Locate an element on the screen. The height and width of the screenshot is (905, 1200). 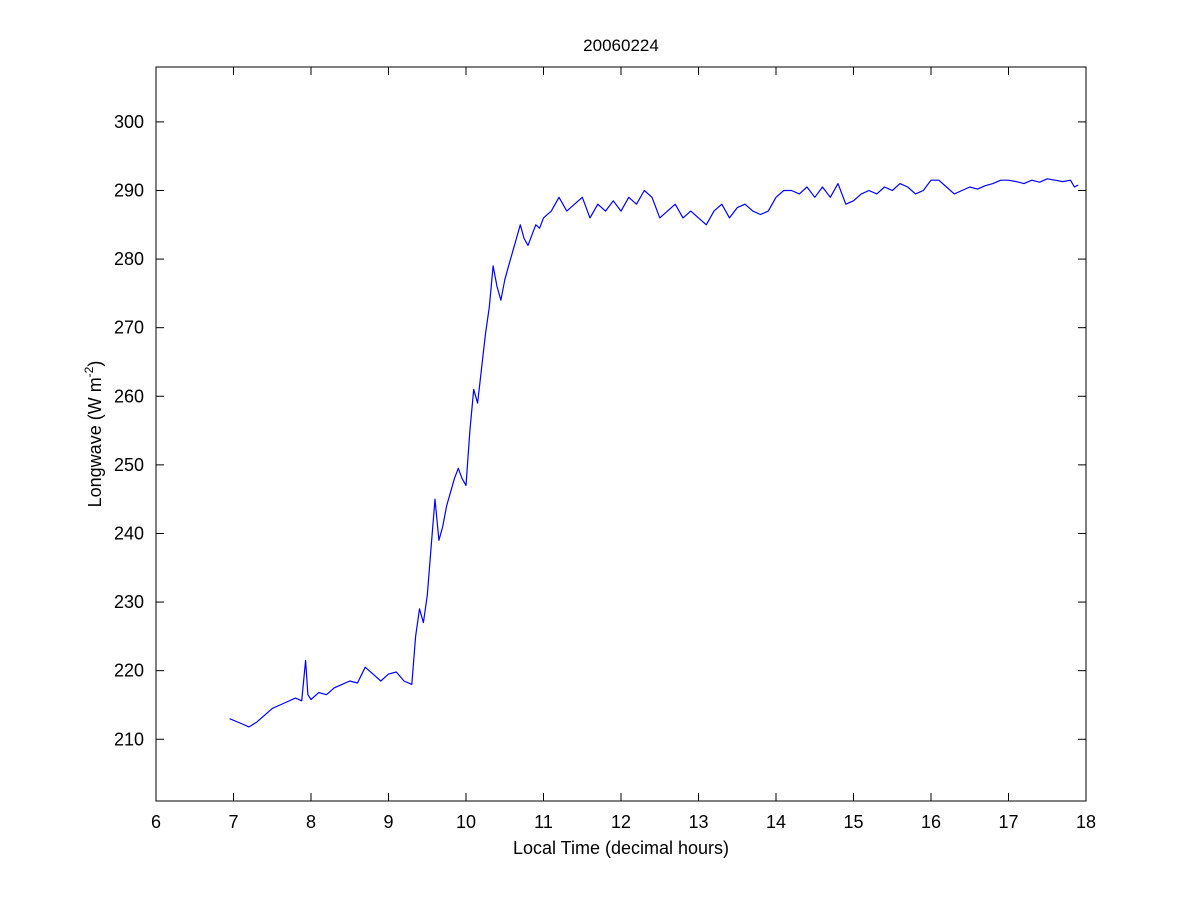
y-axis-label-superscript: -2 is located at coordinates (89, 371).